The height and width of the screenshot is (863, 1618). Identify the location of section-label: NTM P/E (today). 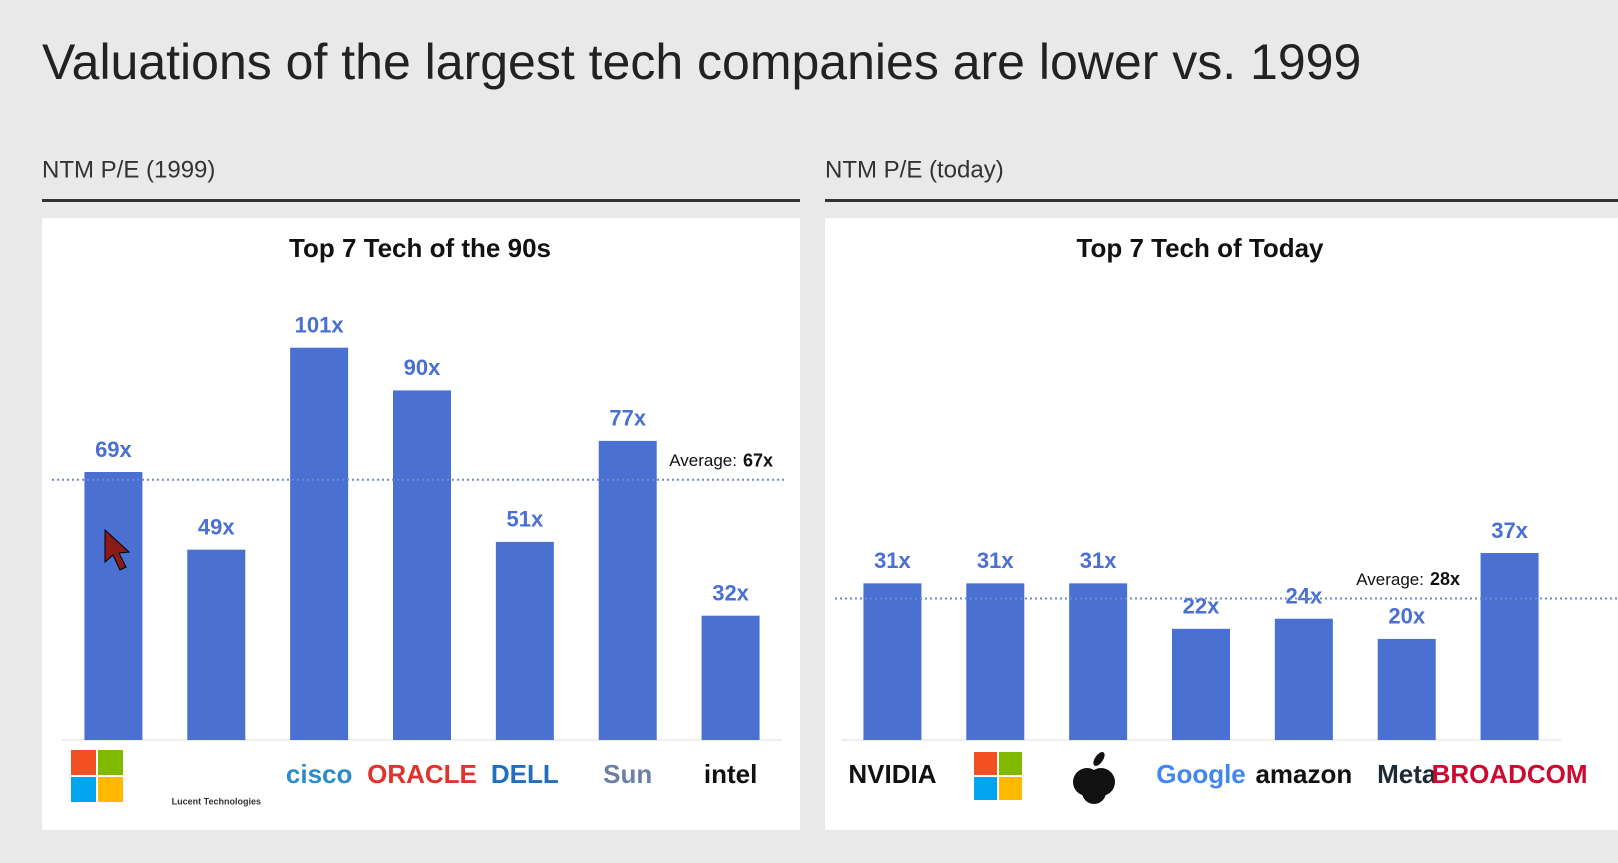
(914, 169).